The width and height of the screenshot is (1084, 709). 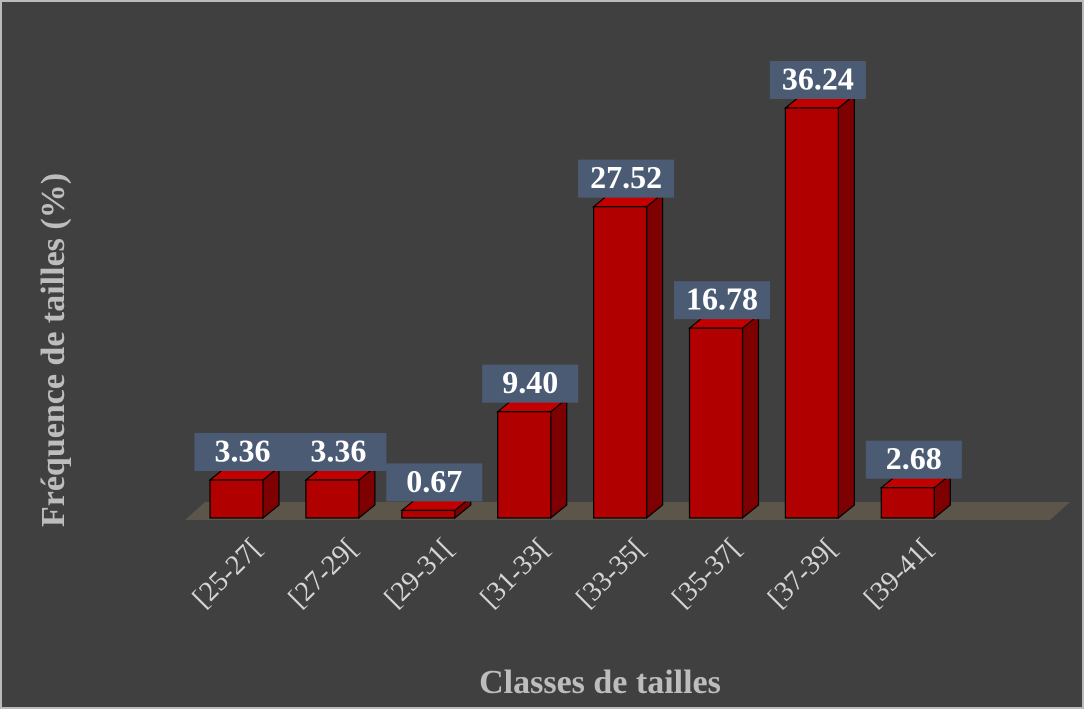 I want to click on value-label: 2.68, so click(x=914, y=458).